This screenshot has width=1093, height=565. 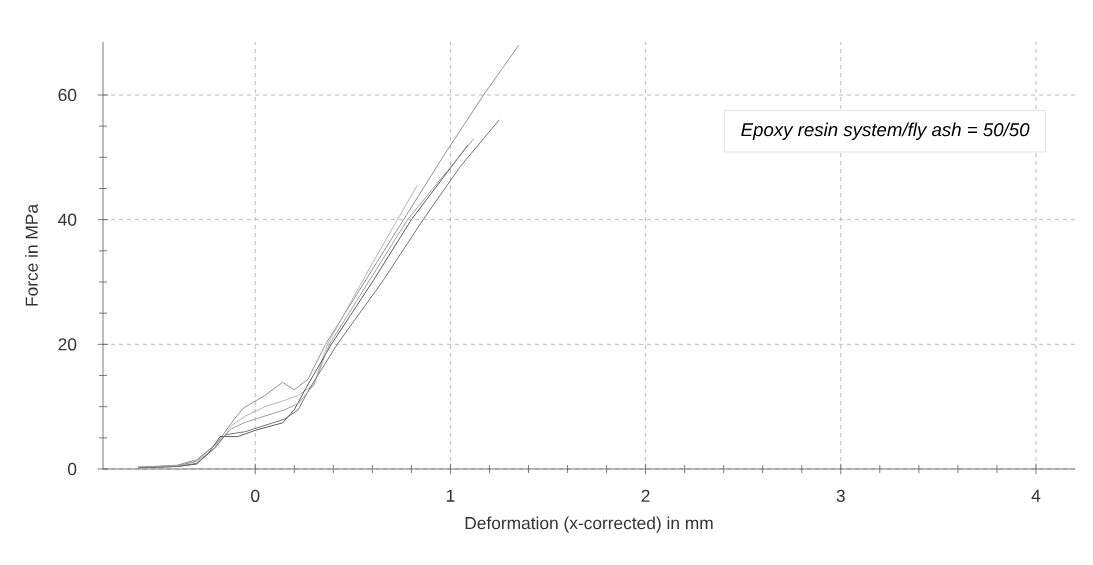 I want to click on x-tick-label: 0, so click(x=255, y=495).